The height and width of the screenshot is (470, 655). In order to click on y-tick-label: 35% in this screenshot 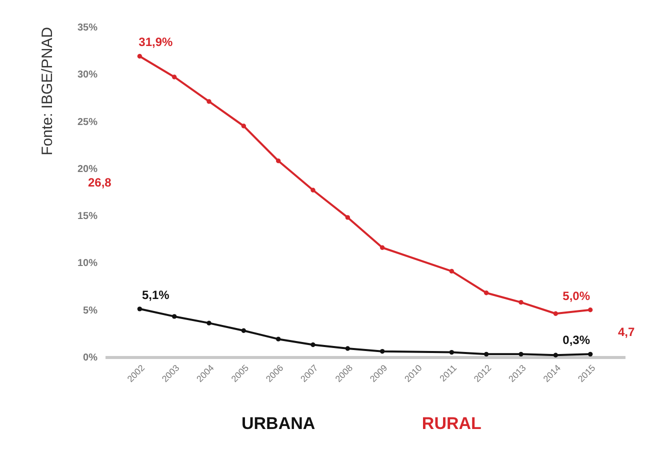, I will do `click(87, 28)`.